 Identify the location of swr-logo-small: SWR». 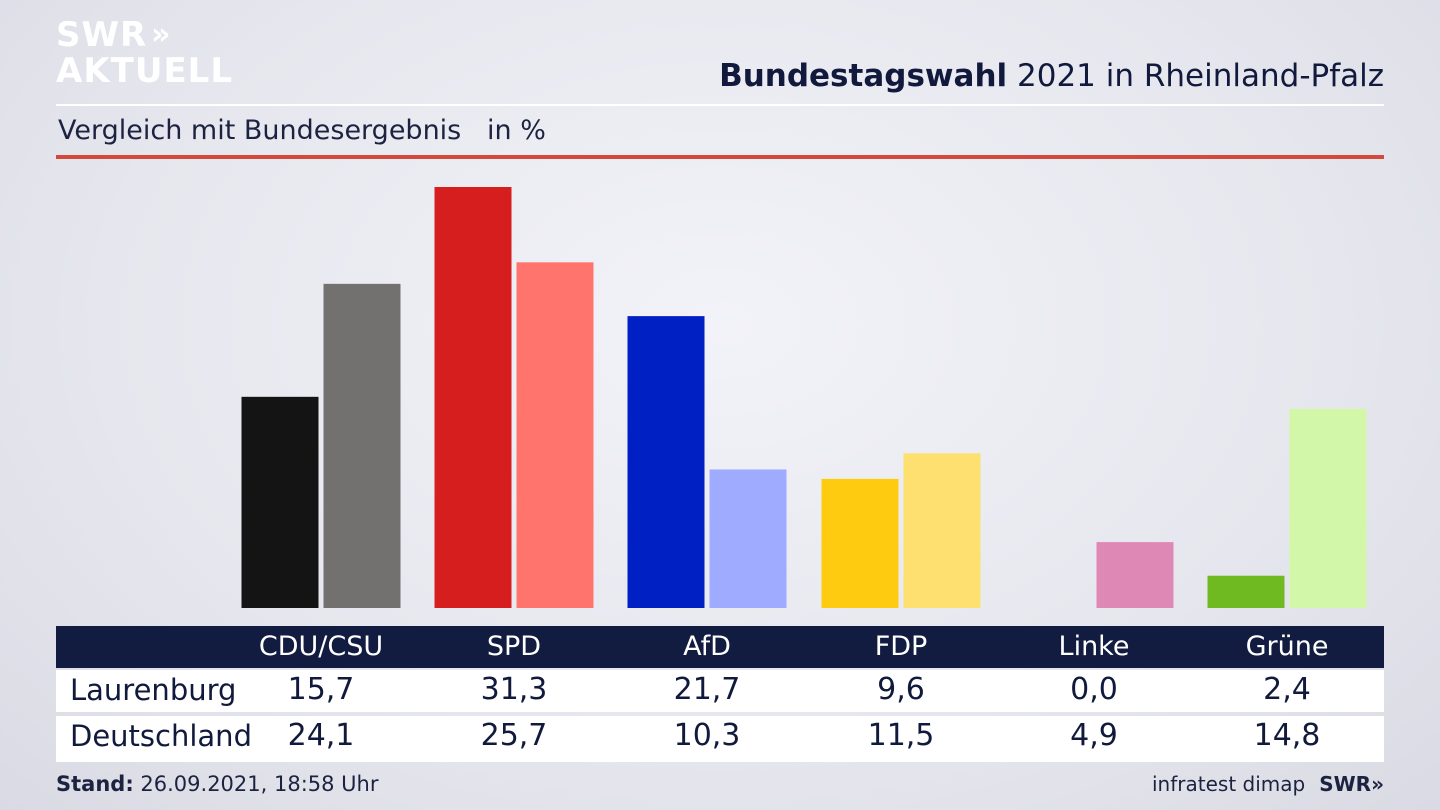
(1351, 784).